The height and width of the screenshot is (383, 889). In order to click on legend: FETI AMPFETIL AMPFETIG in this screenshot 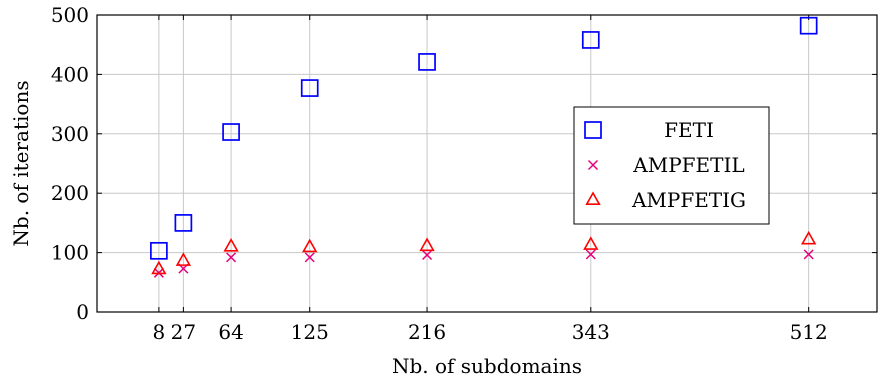, I will do `click(671, 165)`.